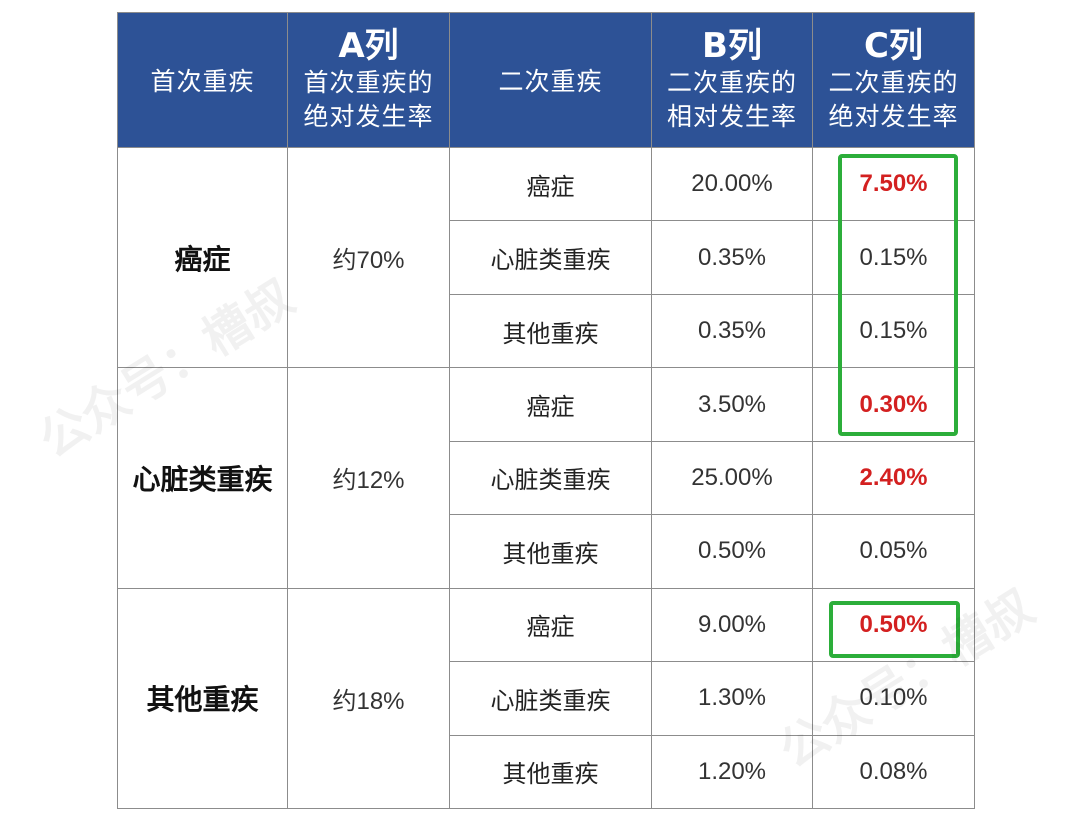  Describe the element at coordinates (893, 625) in the screenshot. I see `c-rate-cell-highlight: 0.50%` at that location.